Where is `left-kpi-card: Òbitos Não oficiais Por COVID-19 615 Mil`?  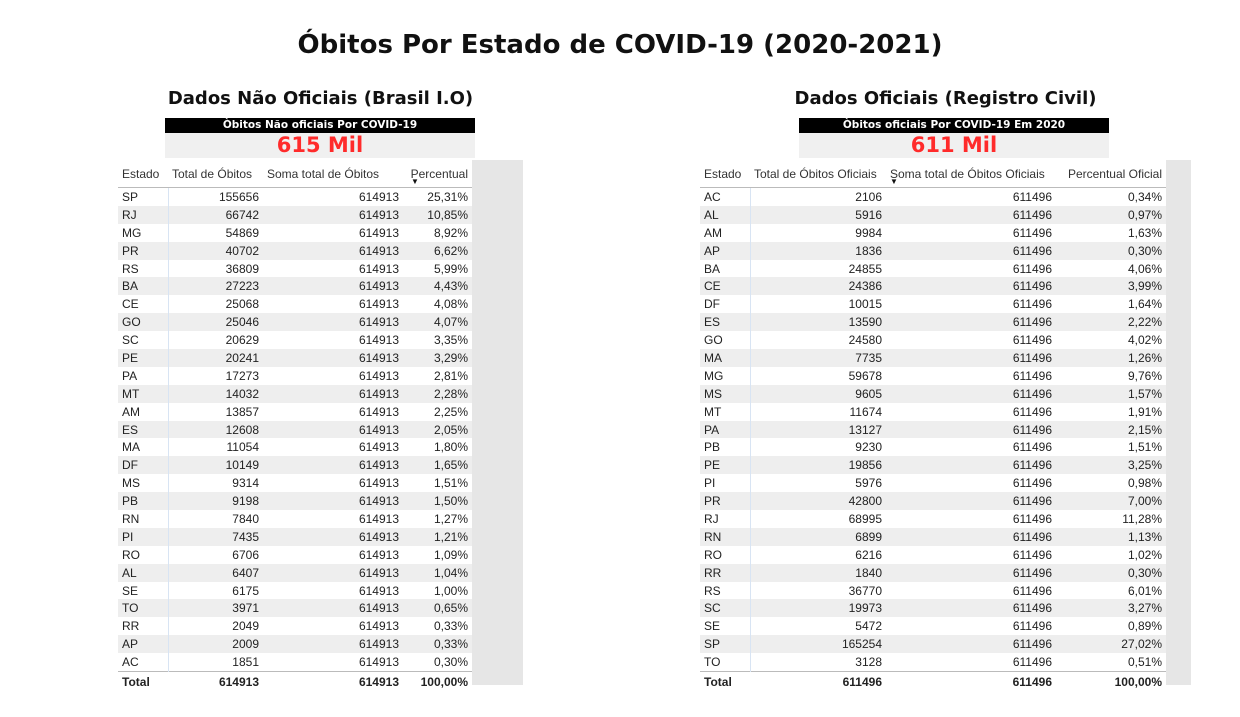 left-kpi-card: Òbitos Não oficiais Por COVID-19 615 Mil is located at coordinates (320, 138).